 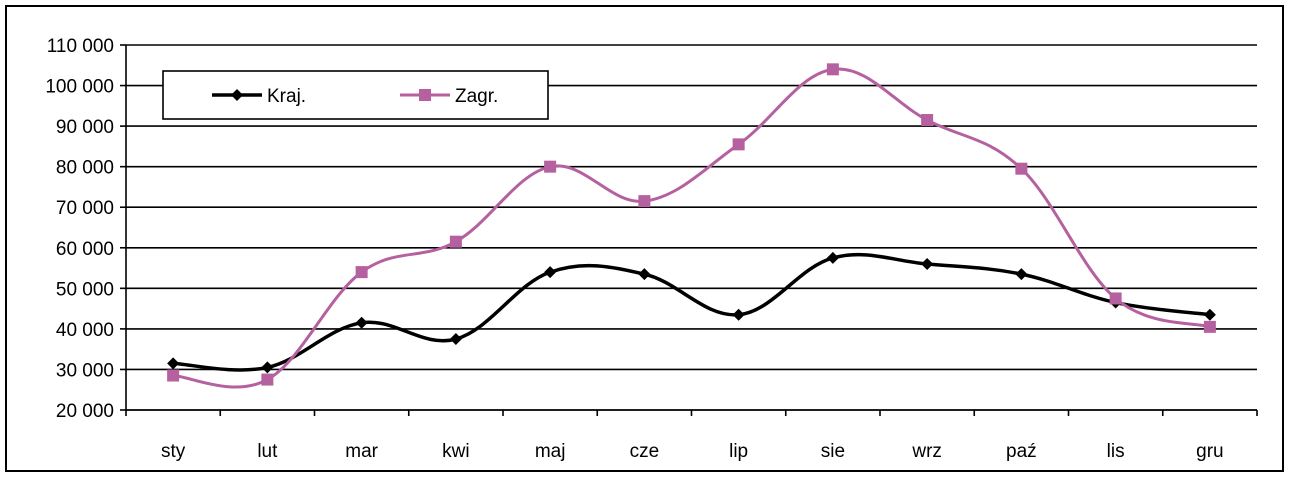 What do you see at coordinates (449, 96) in the screenshot?
I see `legend-entry: Zagr.` at bounding box center [449, 96].